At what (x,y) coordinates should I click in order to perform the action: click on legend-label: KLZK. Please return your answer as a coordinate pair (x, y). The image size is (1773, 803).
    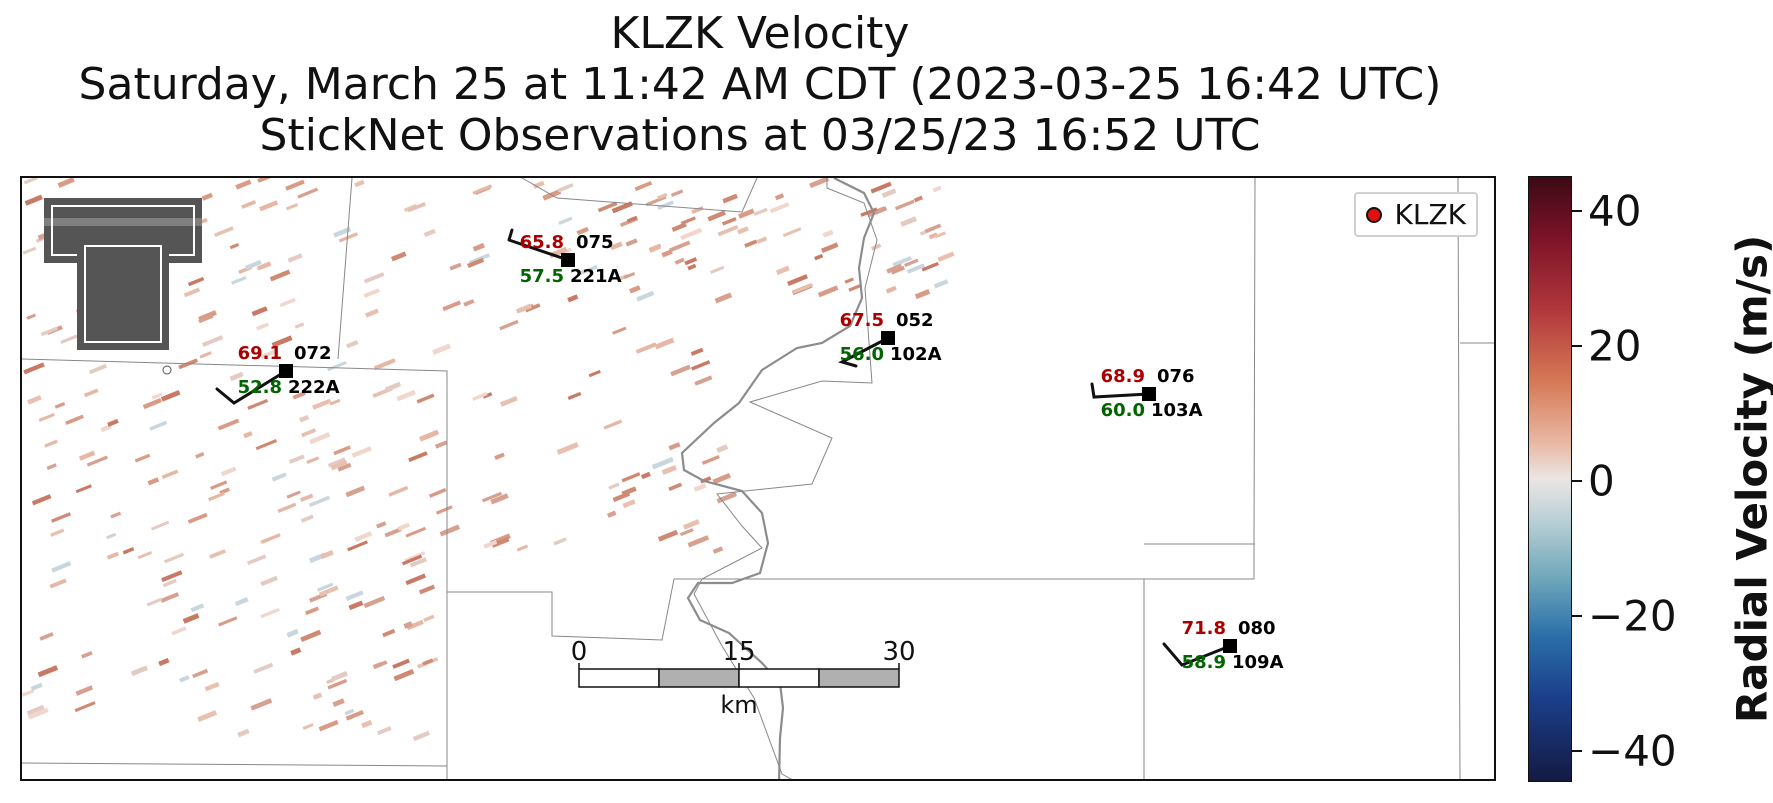
    Looking at the image, I should click on (1430, 214).